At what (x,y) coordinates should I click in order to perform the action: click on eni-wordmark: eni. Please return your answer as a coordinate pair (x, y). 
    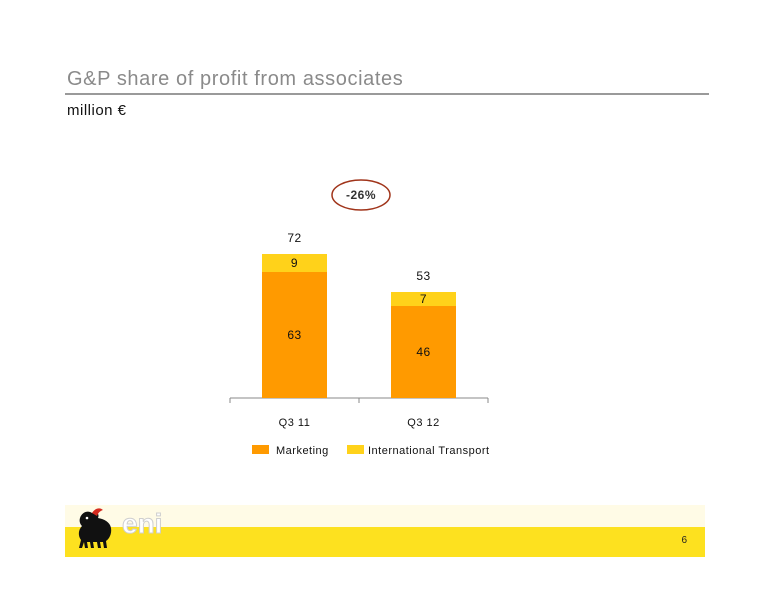
    Looking at the image, I should click on (142, 523).